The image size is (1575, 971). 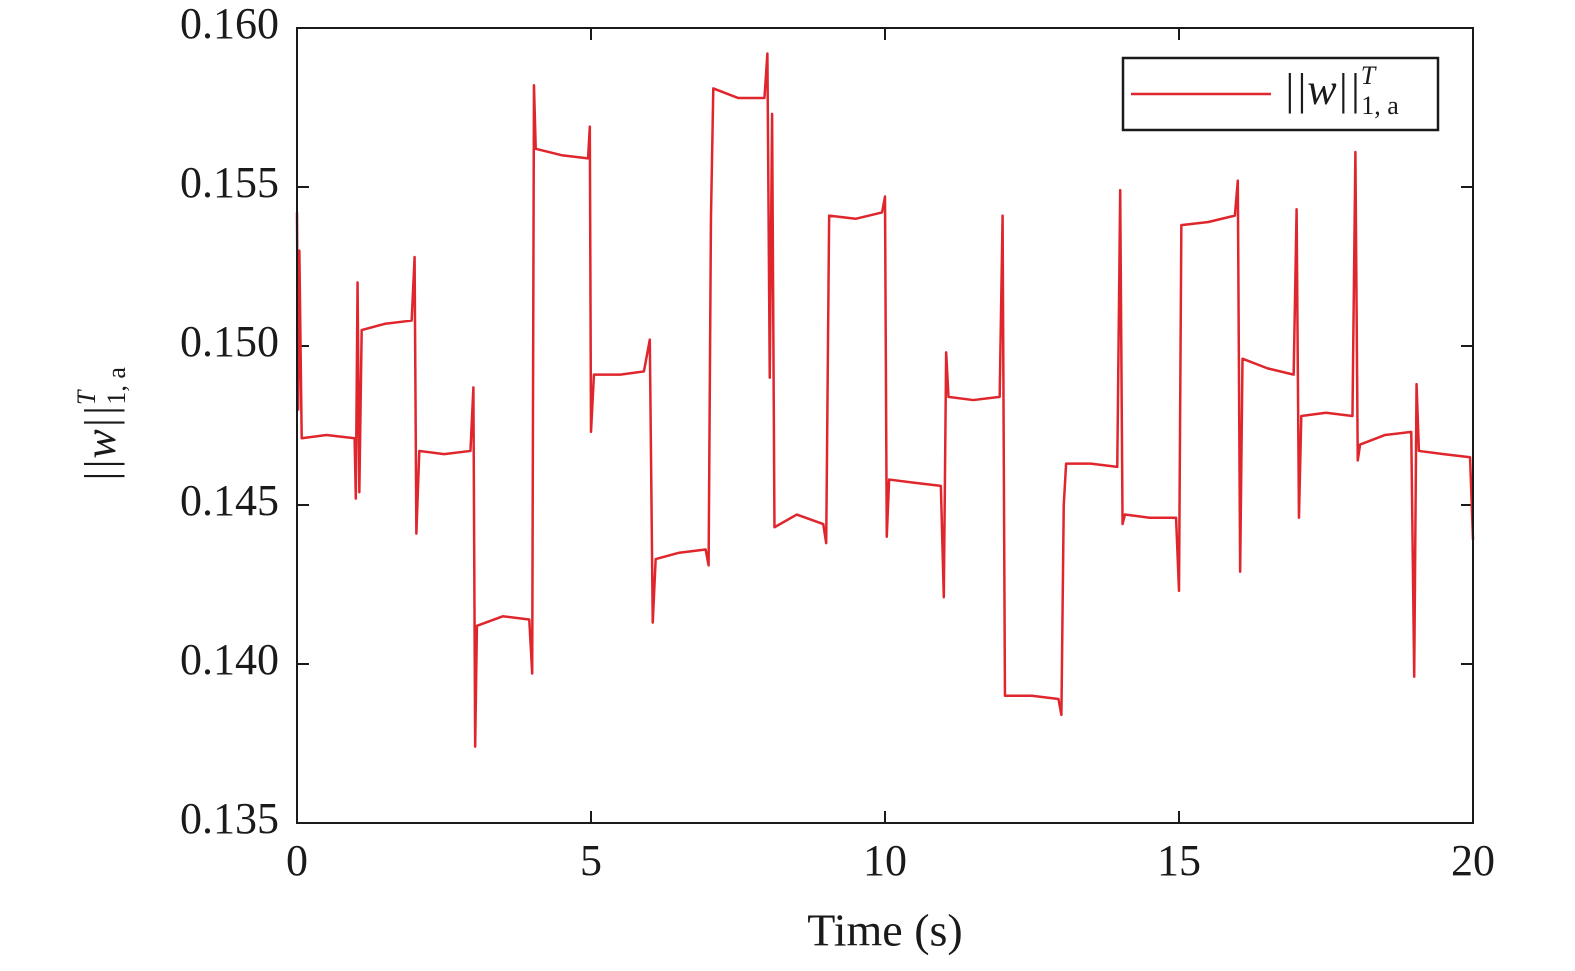 I want to click on y-tick-label: 0.140, so click(x=229, y=659).